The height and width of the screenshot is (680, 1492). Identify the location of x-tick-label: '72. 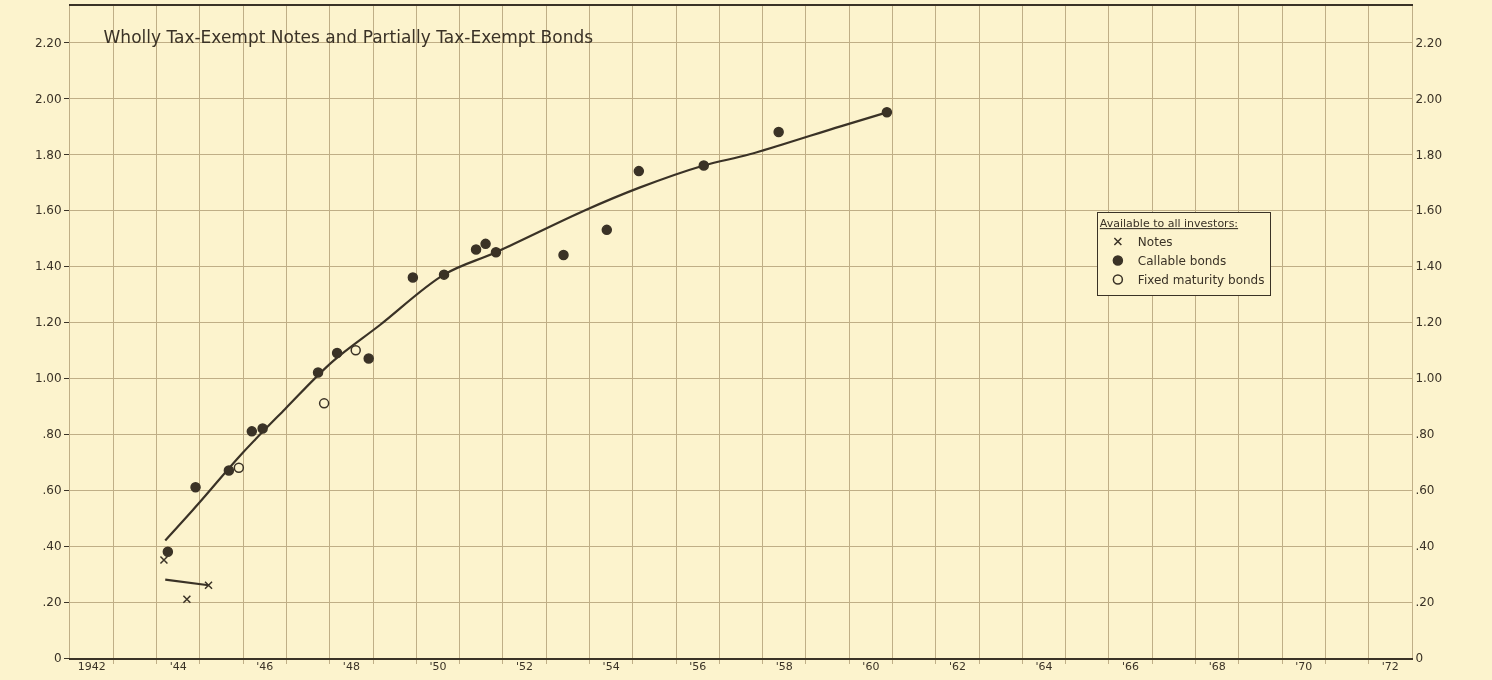
(1390, 666).